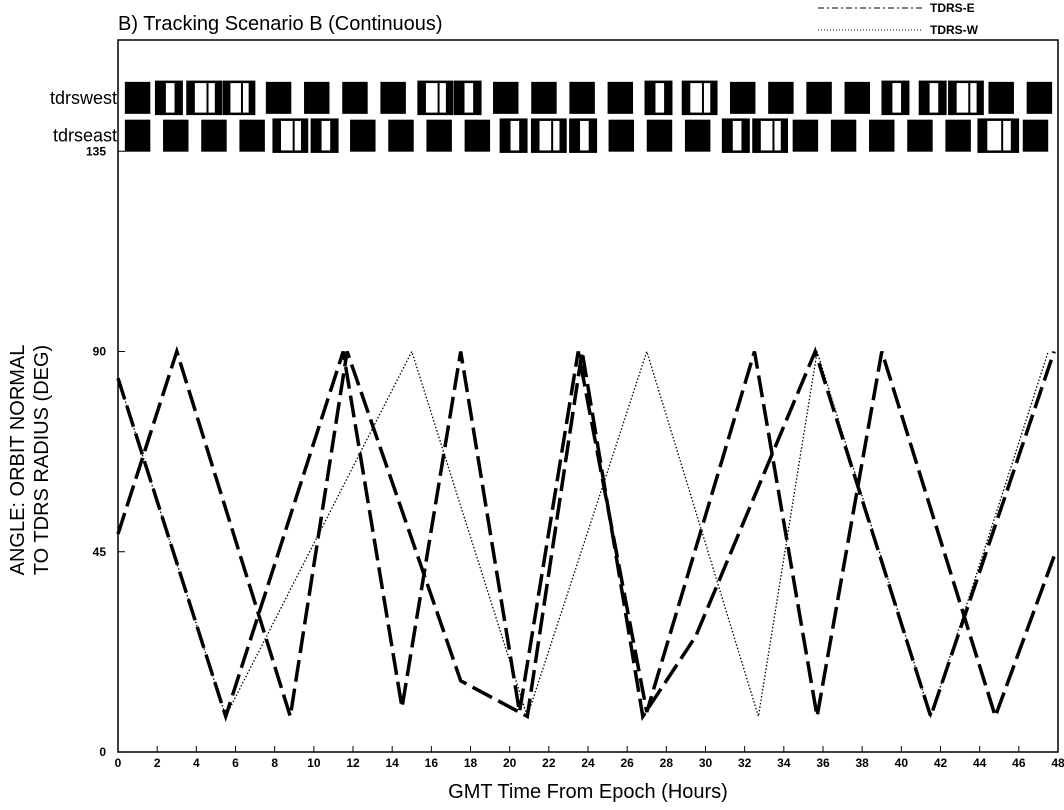 This screenshot has width=1064, height=810. I want to click on x-tick-label: 48, so click(1057, 763).